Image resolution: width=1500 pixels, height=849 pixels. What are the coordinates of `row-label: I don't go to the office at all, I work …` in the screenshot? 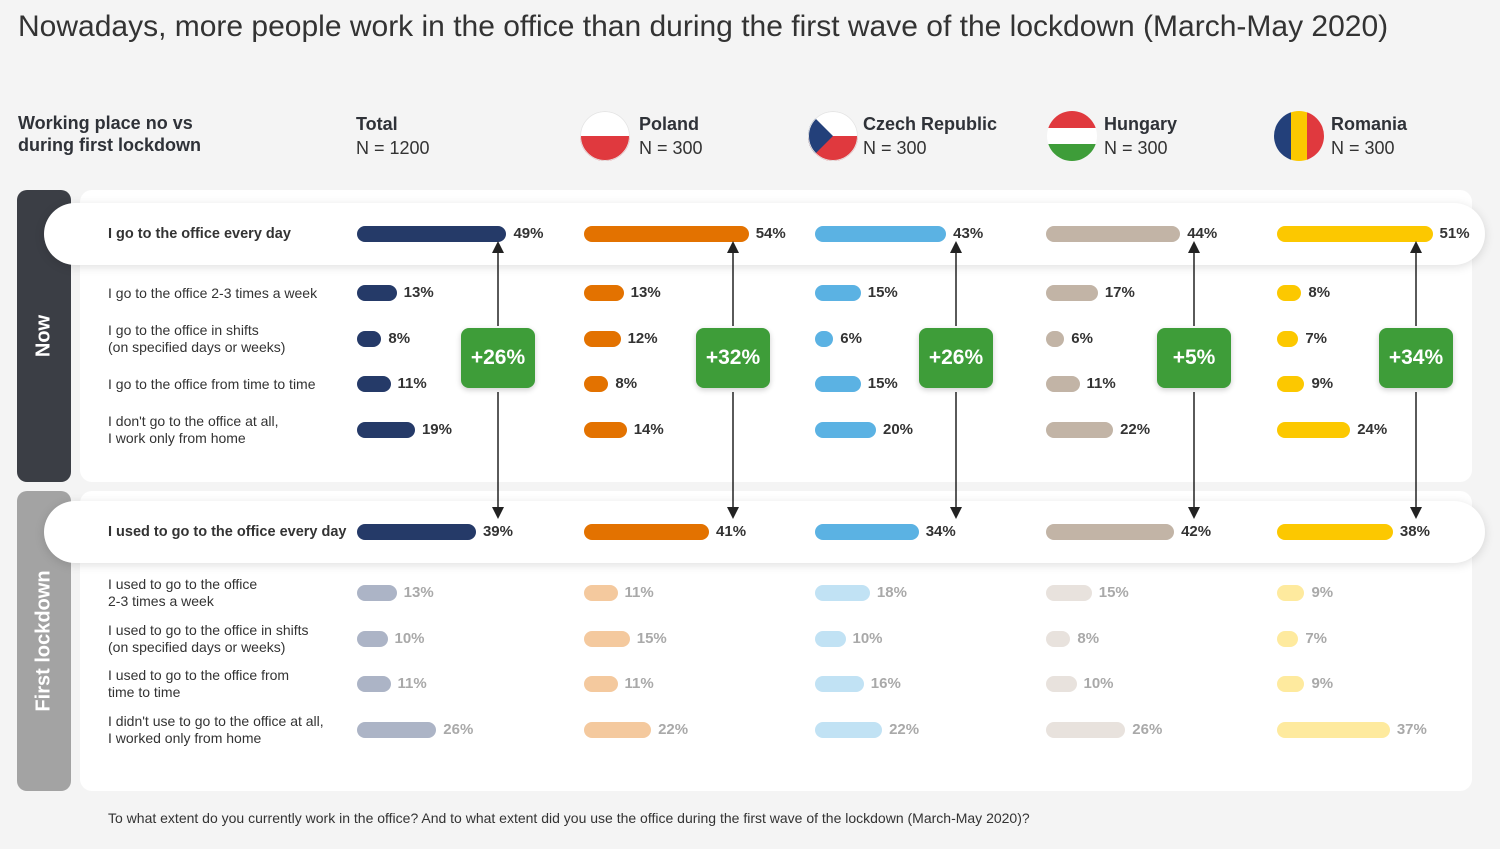 It's located at (193, 429).